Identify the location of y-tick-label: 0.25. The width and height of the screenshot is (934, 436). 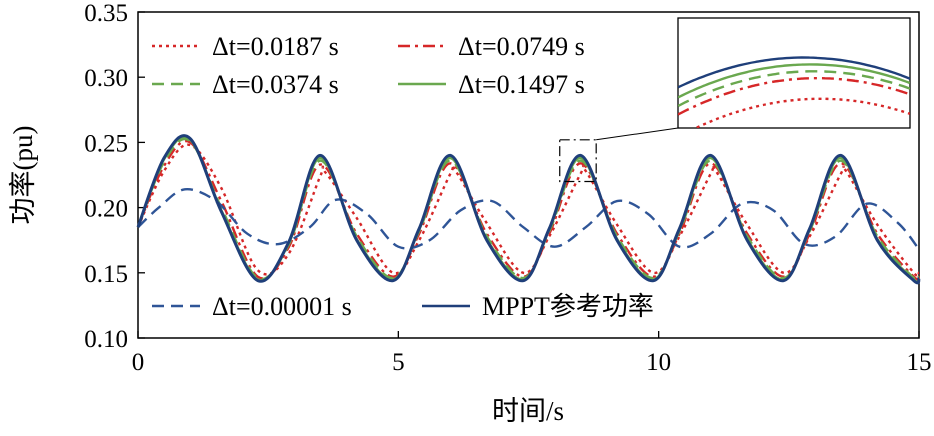
(106, 143).